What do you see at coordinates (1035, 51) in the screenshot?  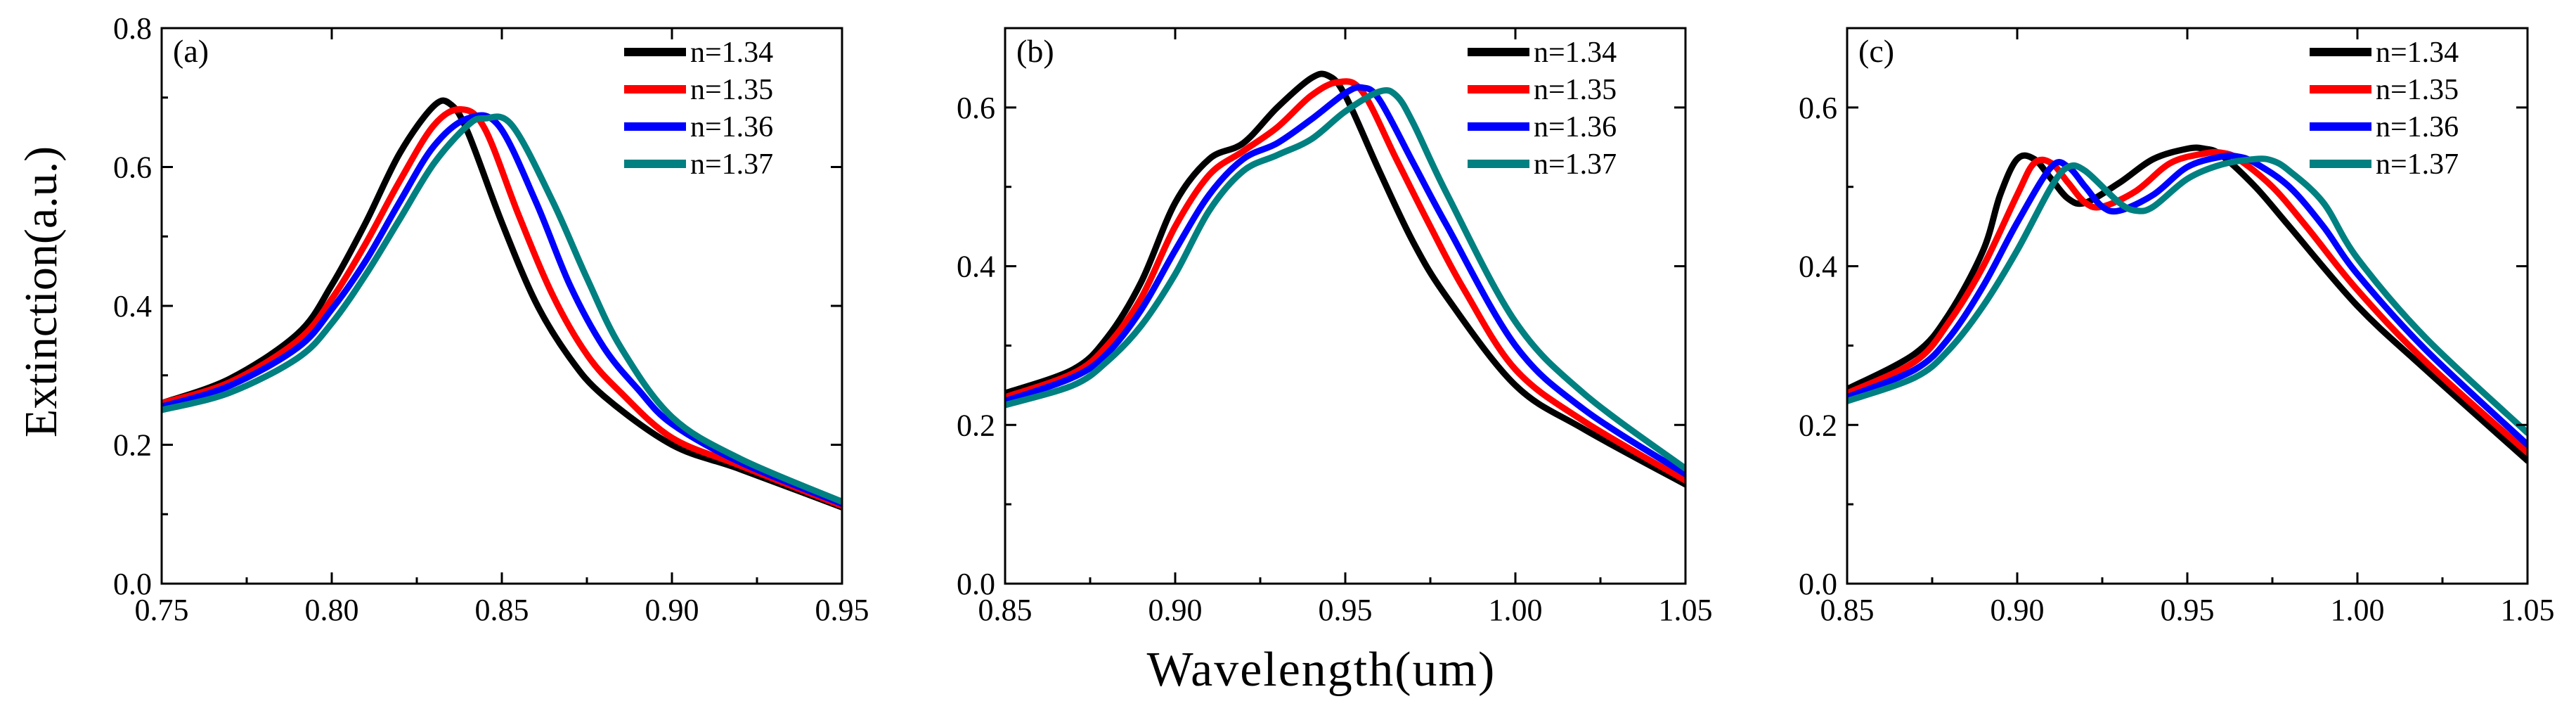 I see `panel-label: (b)` at bounding box center [1035, 51].